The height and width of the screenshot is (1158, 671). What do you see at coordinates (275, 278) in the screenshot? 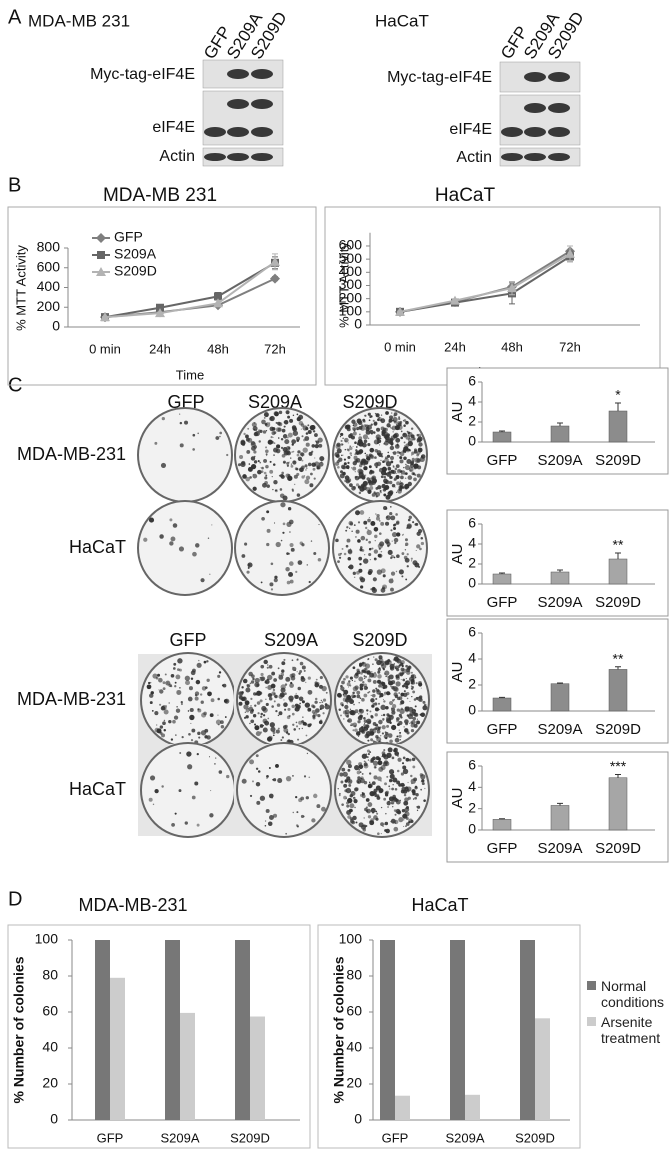
I see `series-marker` at bounding box center [275, 278].